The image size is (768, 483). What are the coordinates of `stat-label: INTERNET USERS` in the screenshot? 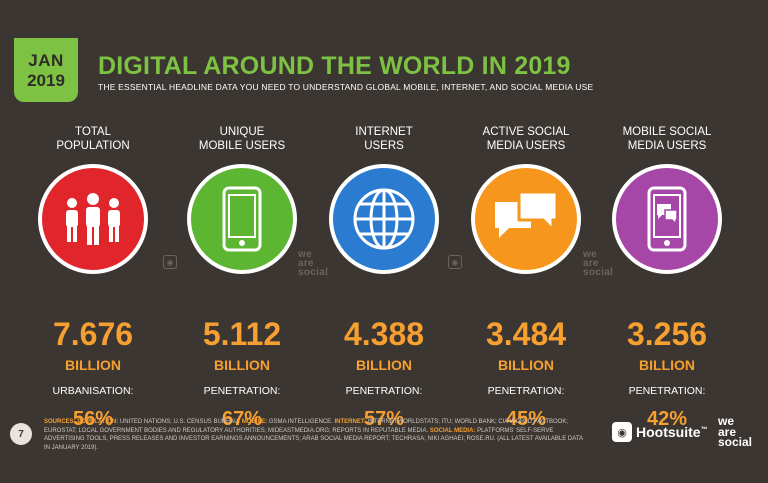 It's located at (384, 139).